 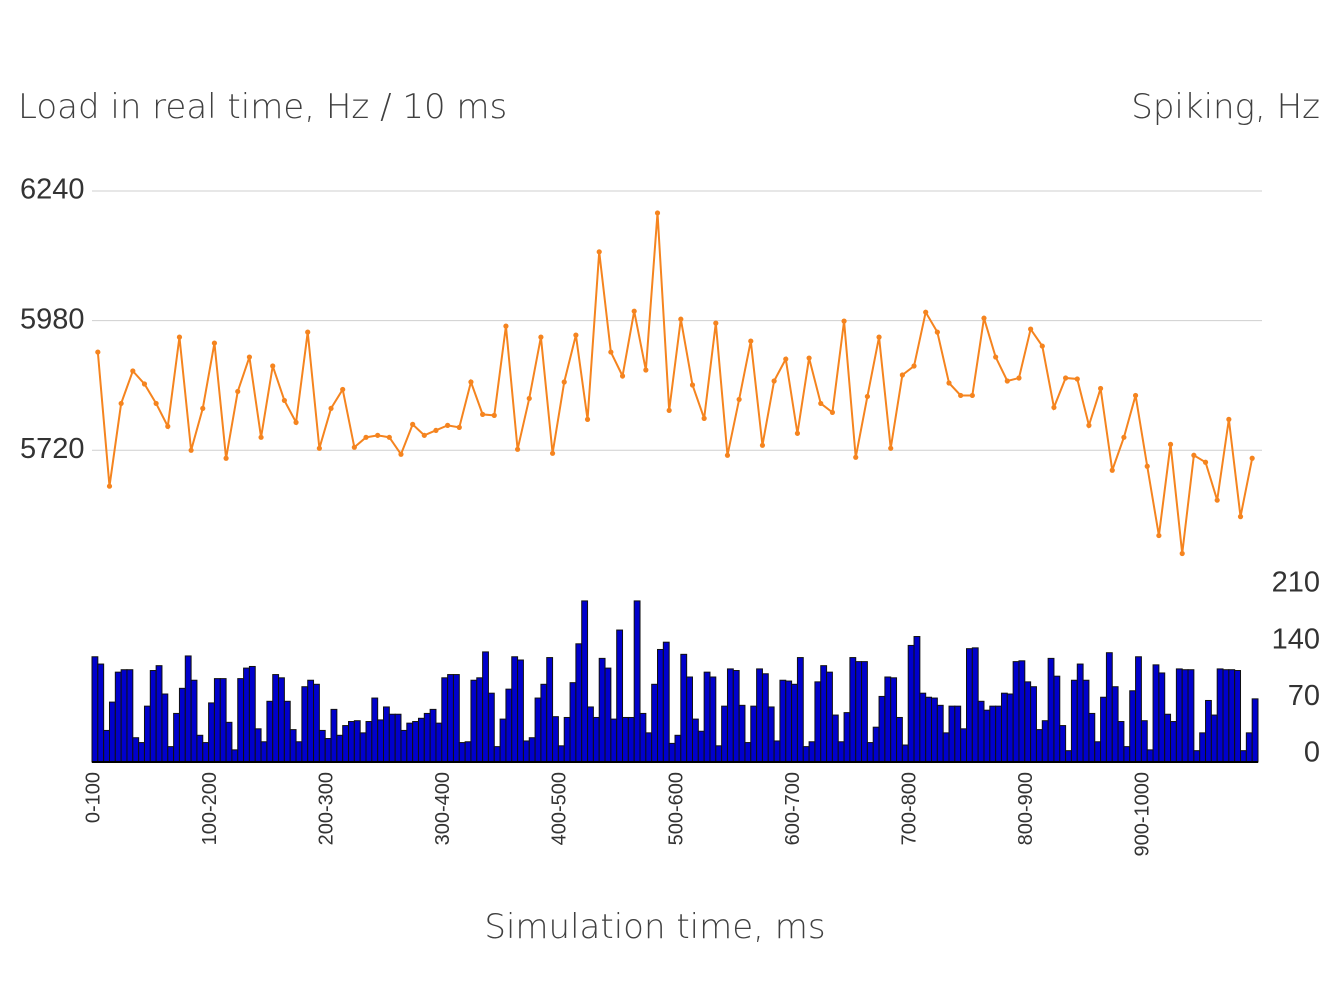 I want to click on y-tick-label: 210, so click(x=1296, y=583).